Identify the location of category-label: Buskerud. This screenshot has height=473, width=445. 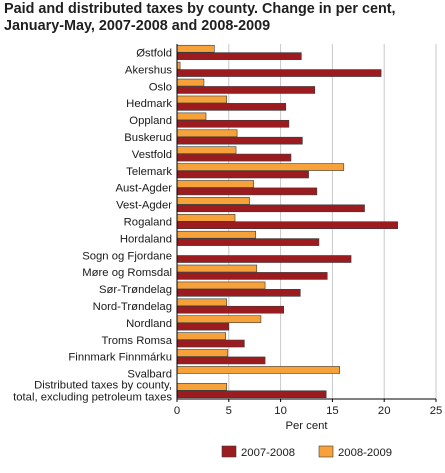
(148, 138).